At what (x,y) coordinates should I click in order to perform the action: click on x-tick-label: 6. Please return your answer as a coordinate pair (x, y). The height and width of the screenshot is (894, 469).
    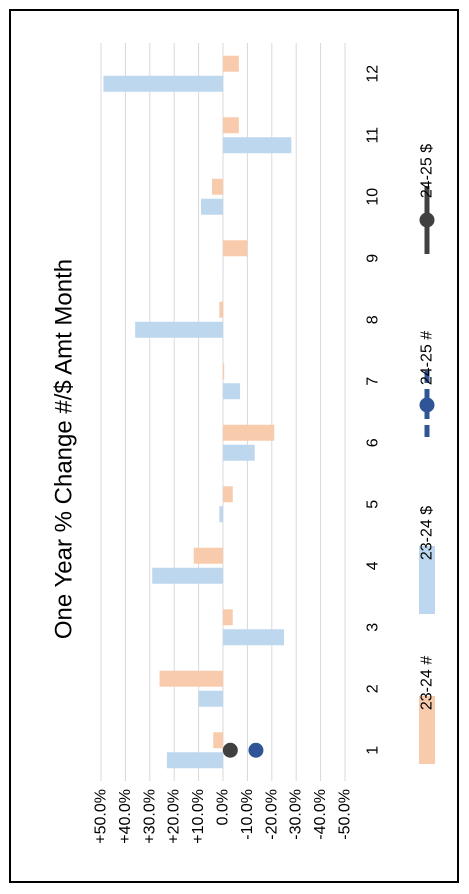
    Looking at the image, I should click on (373, 442).